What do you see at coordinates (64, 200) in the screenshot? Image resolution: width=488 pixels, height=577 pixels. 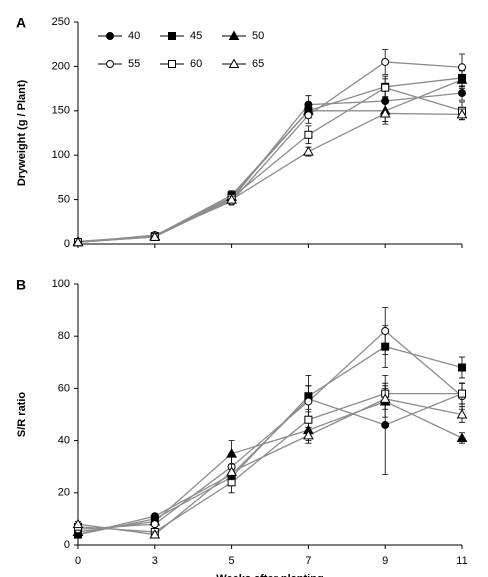 I see `y-tick-label: 50` at bounding box center [64, 200].